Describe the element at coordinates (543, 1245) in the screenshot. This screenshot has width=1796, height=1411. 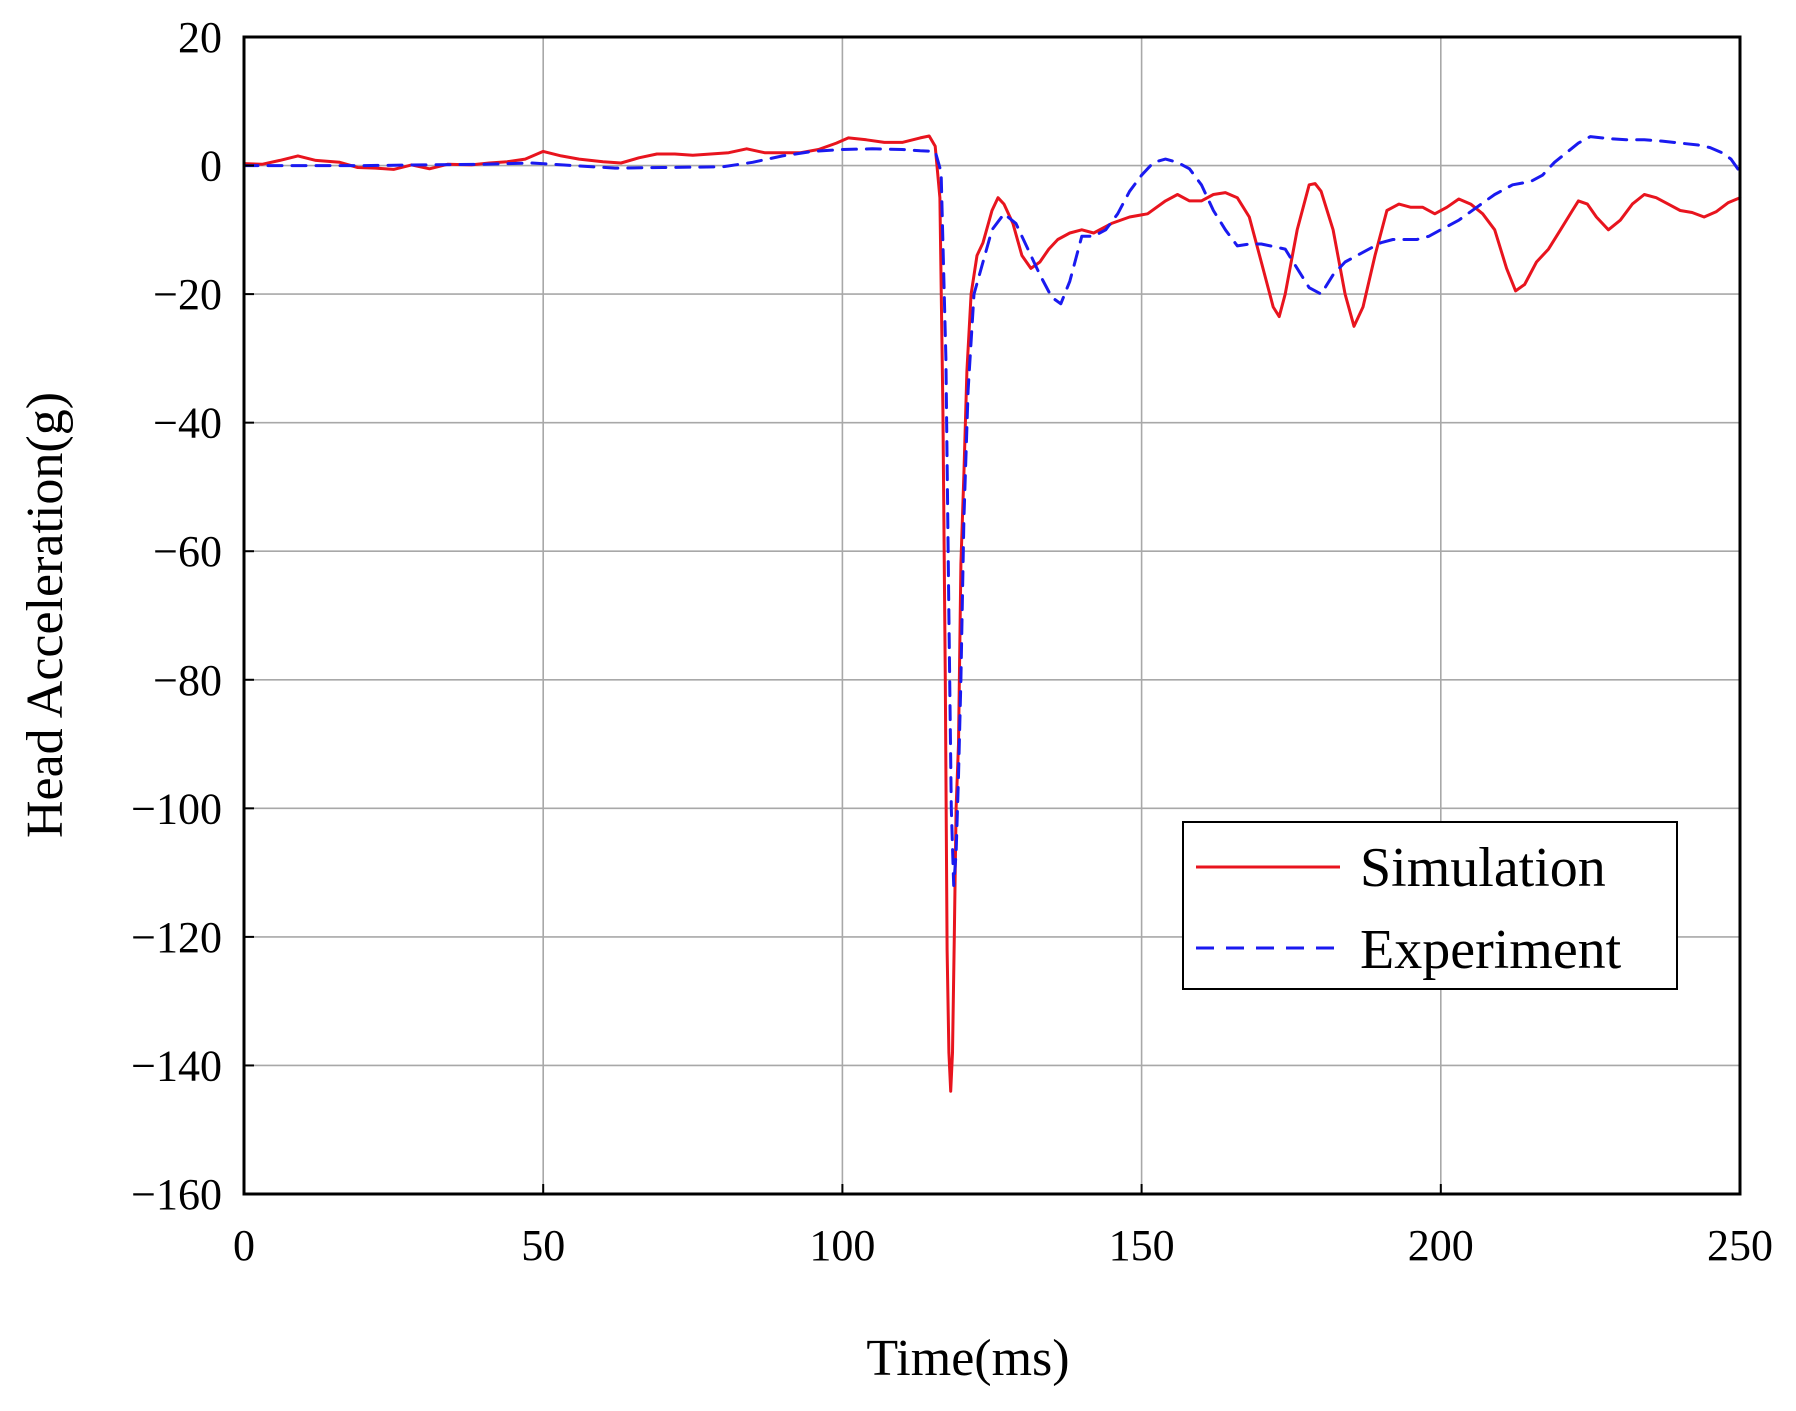
I see `x-tick-label: 50` at that location.